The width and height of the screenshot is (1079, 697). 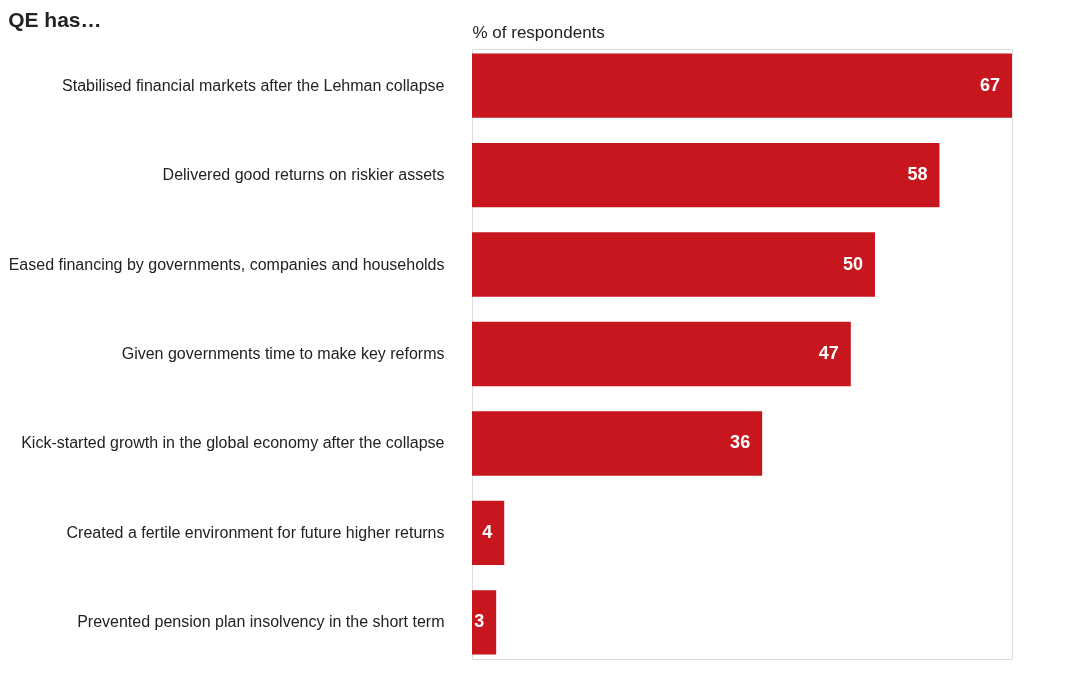 I want to click on y-tick-label: Eased financing by governments, companies and households, so click(x=226, y=264).